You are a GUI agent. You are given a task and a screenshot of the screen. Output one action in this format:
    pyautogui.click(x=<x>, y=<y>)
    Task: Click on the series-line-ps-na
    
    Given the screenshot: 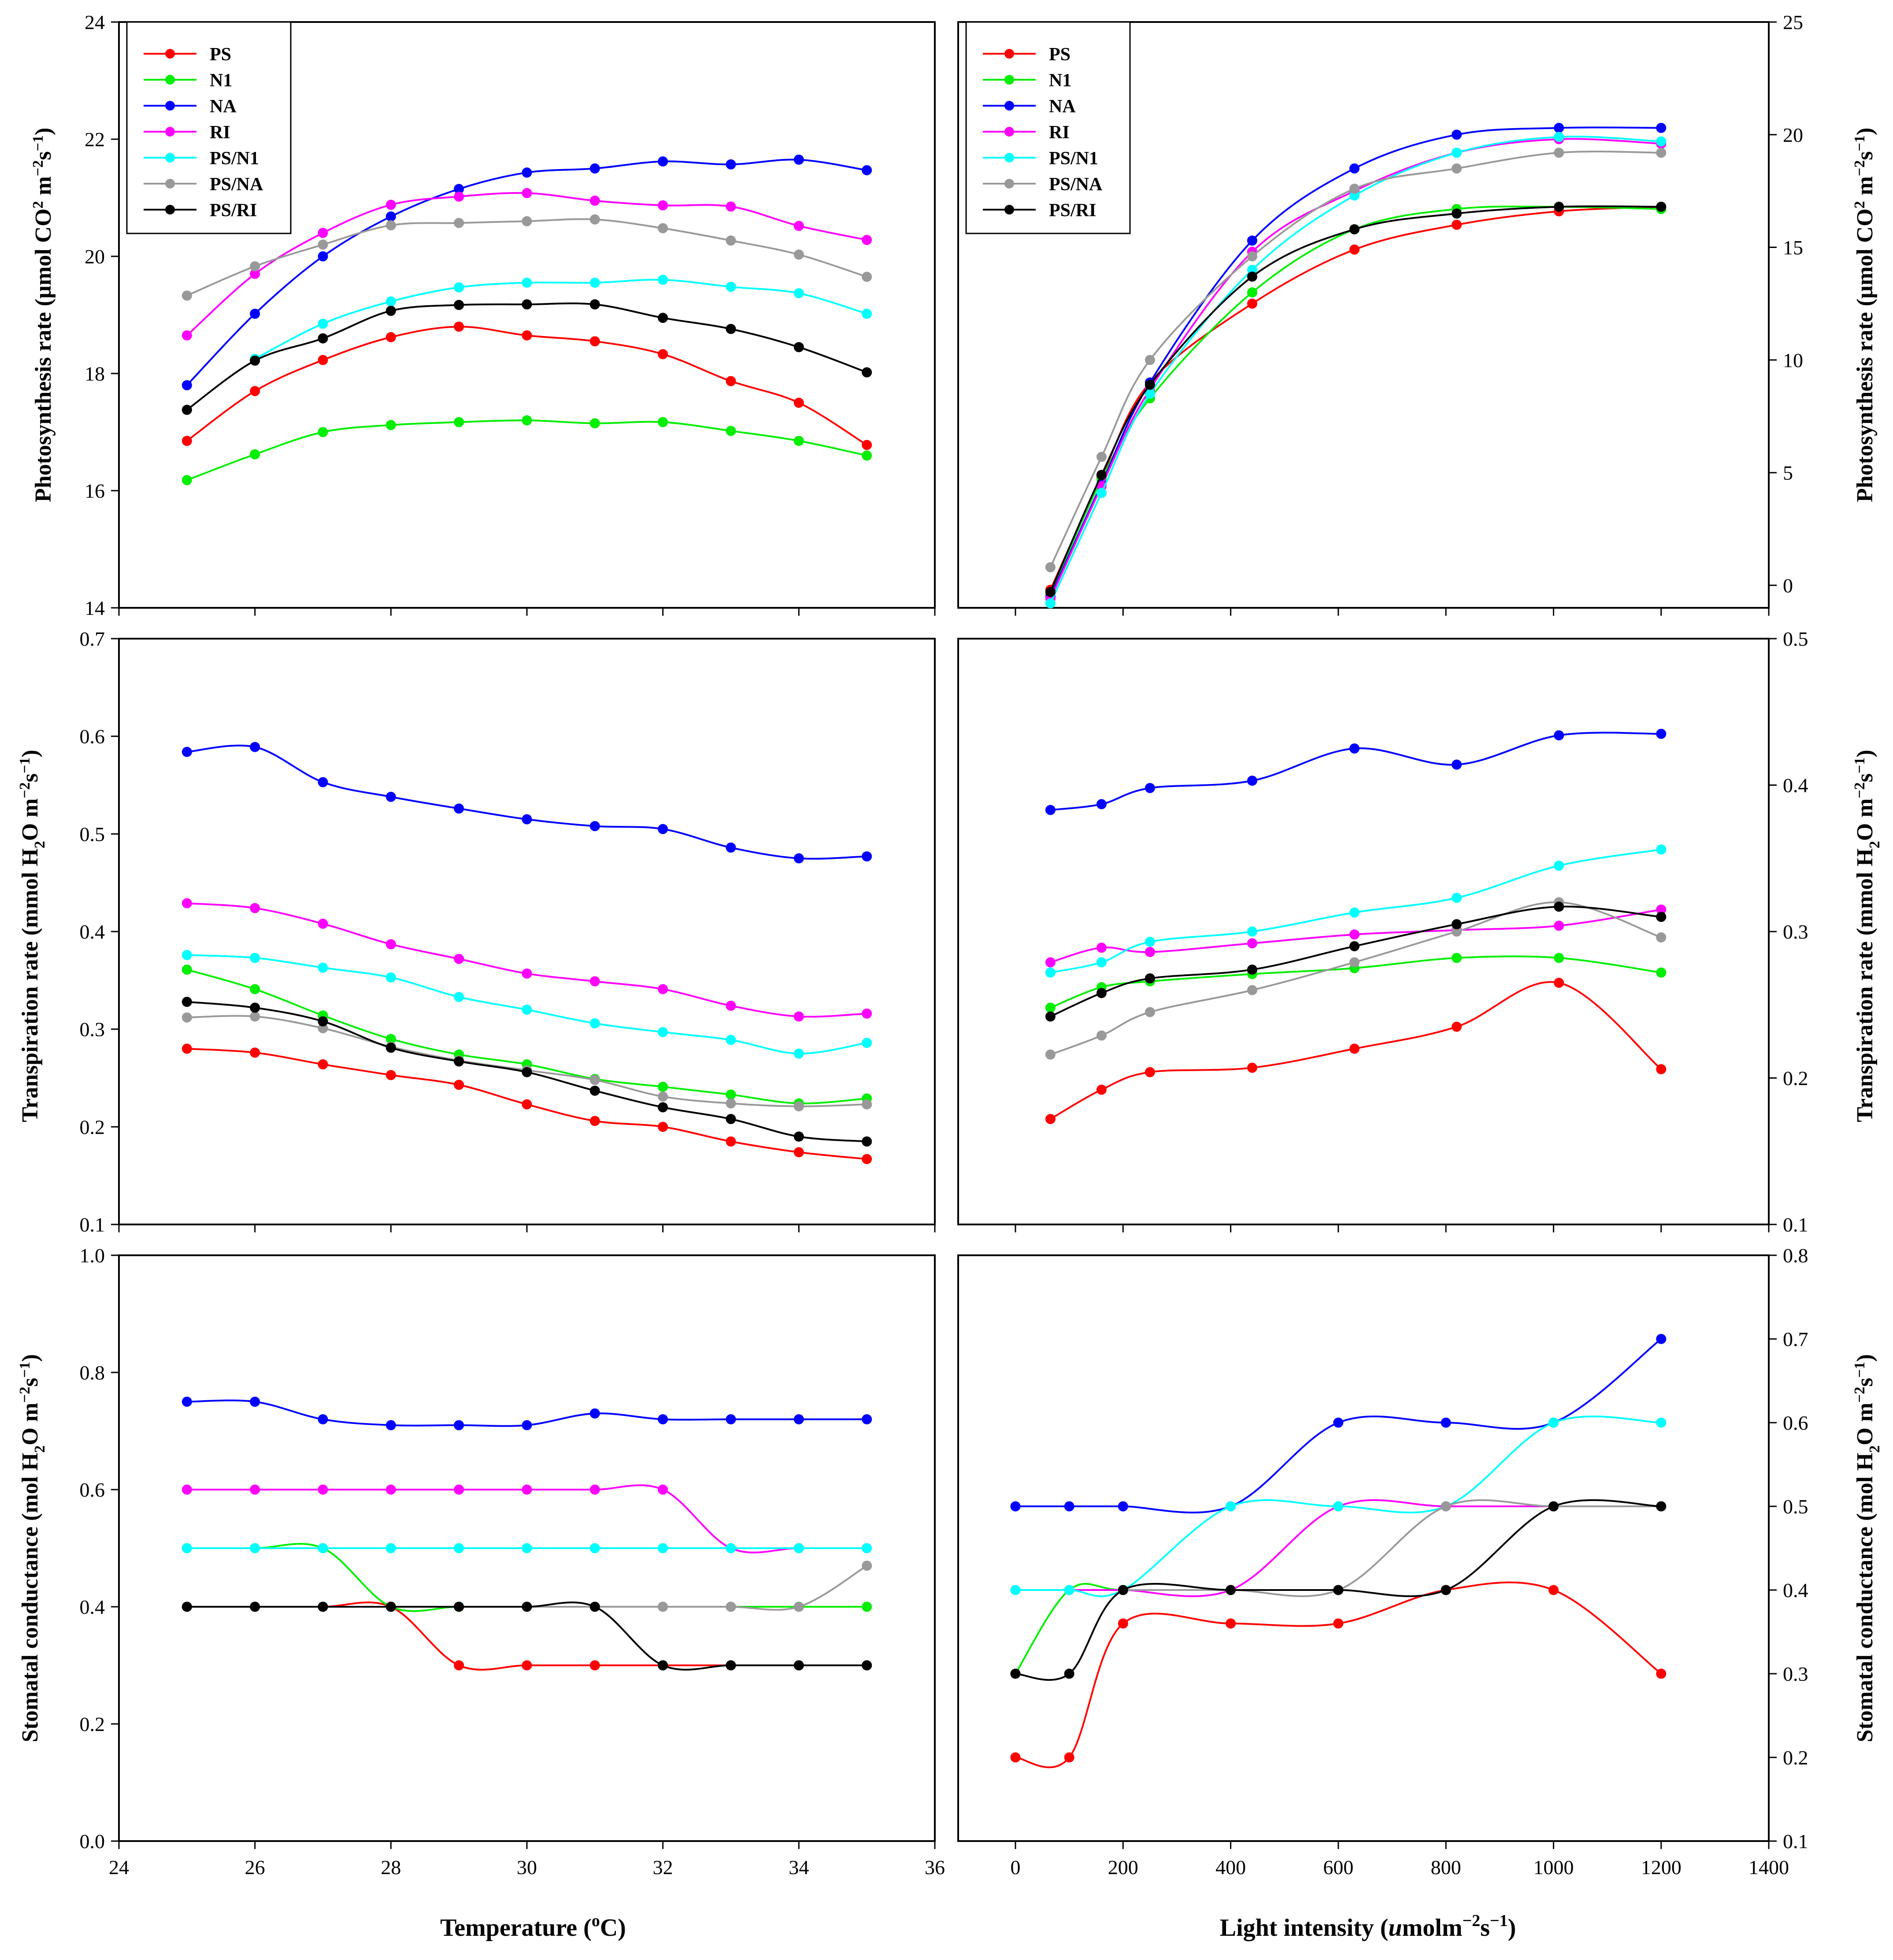 What is the action you would take?
    pyautogui.click(x=1355, y=359)
    